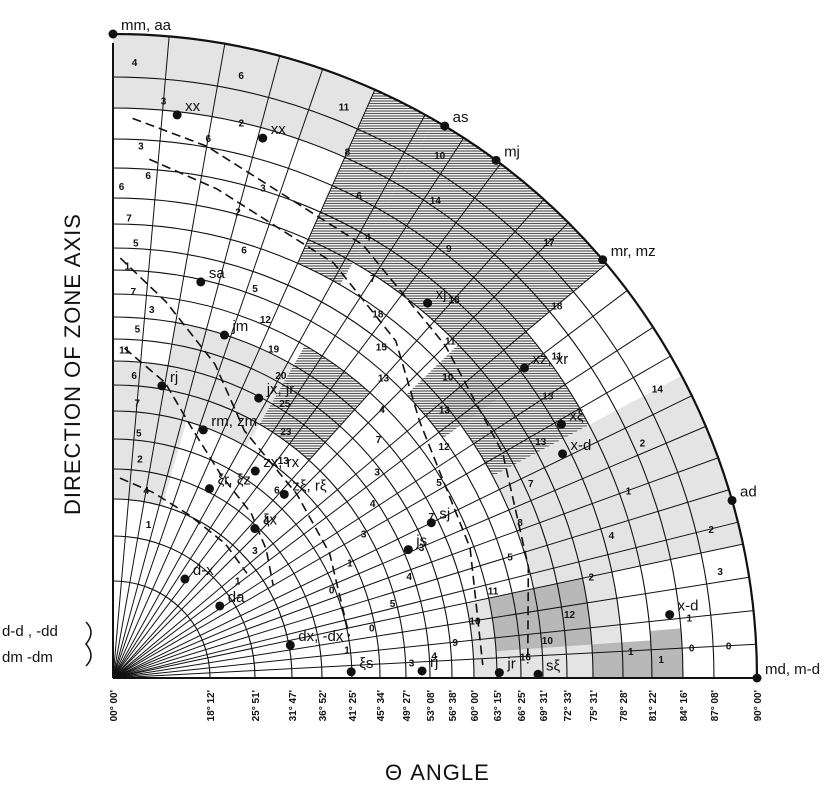 Image resolution: width=831 pixels, height=791 pixels. I want to click on zone-point: da, so click(230, 600).